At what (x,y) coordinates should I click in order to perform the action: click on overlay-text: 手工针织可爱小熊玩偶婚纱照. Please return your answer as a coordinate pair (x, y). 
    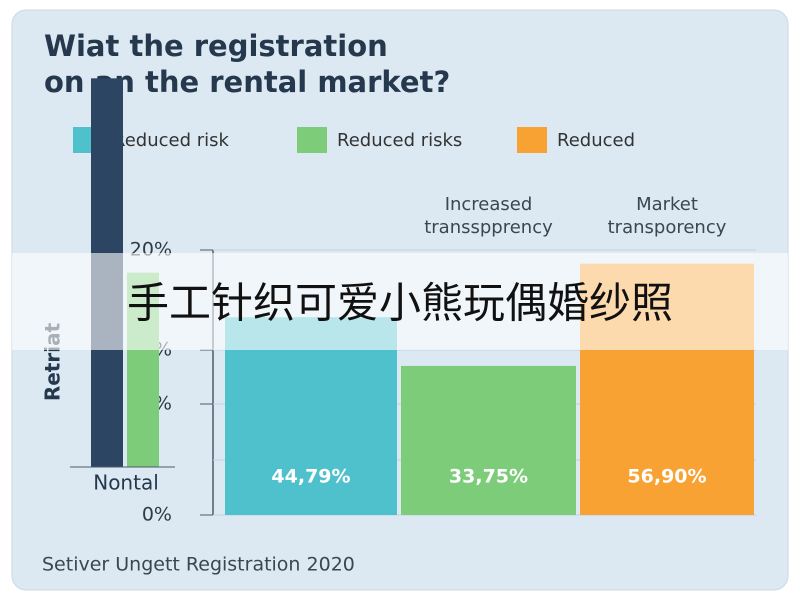
    Looking at the image, I should click on (400, 303).